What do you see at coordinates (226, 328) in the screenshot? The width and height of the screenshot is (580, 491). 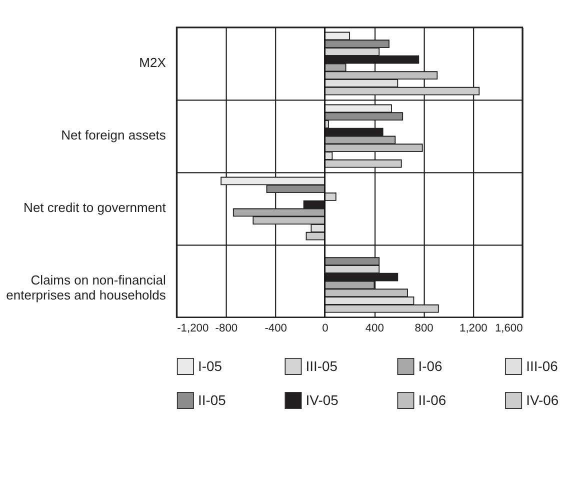 I see `x-tick-label: -800` at bounding box center [226, 328].